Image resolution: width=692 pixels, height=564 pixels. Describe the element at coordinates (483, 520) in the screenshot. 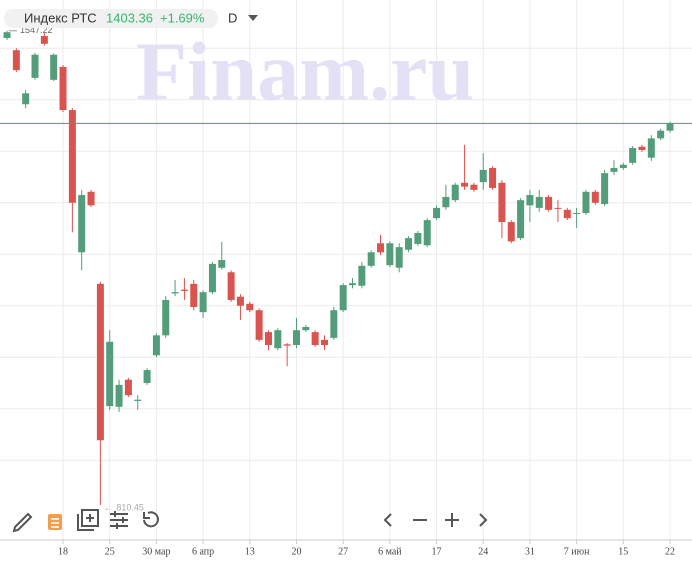

I see `scroll-right` at that location.